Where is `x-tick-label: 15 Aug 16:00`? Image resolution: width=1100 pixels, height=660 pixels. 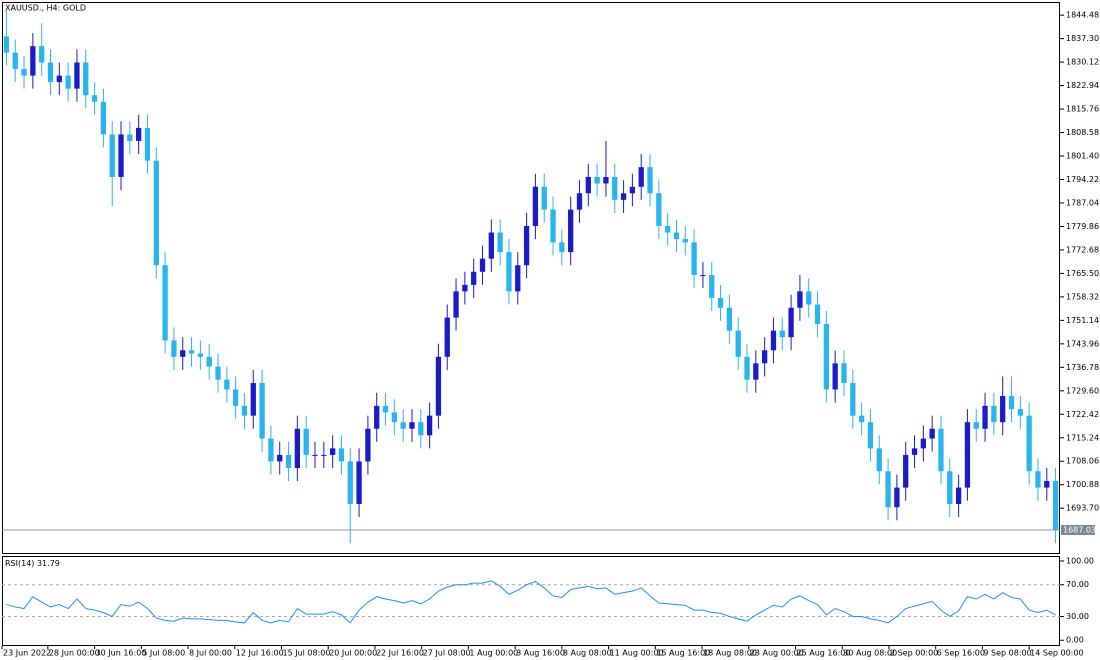
x-tick-label: 15 Aug 16:00 is located at coordinates (683, 653).